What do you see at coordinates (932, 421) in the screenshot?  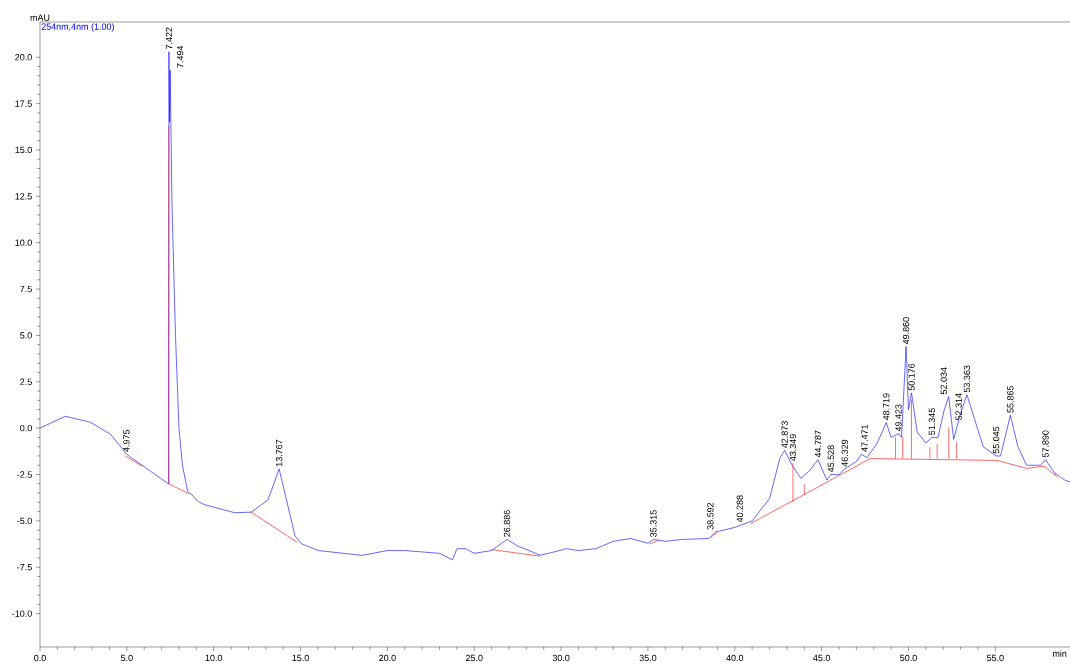 I see `annotation: 51.345` at bounding box center [932, 421].